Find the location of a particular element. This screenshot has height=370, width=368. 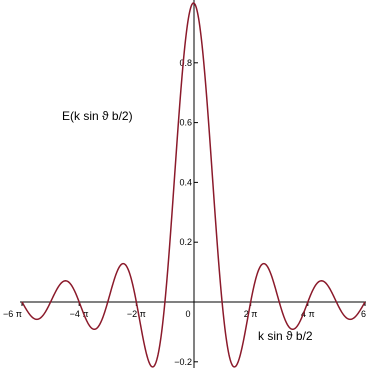

y-tick-label: −0.2 is located at coordinates (183, 362).